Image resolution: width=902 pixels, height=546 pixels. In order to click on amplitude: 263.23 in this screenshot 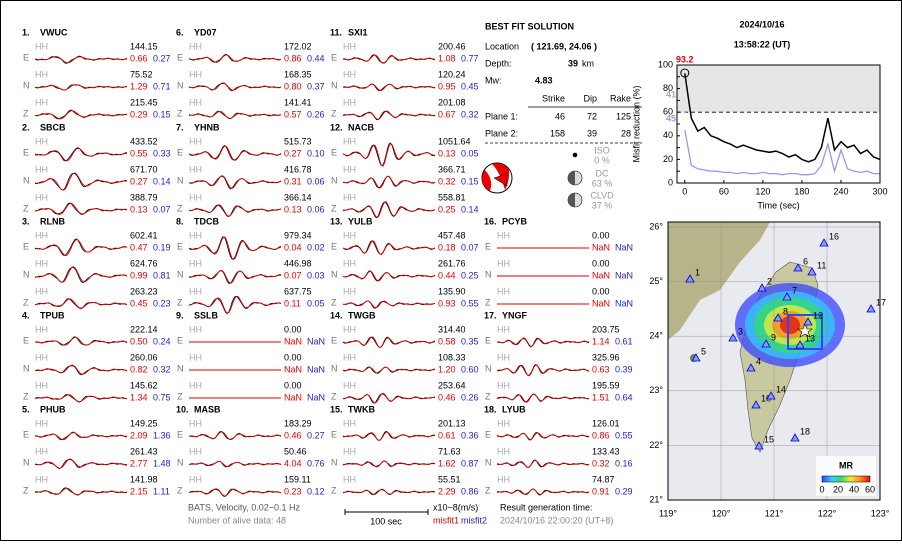, I will do `click(144, 291)`.